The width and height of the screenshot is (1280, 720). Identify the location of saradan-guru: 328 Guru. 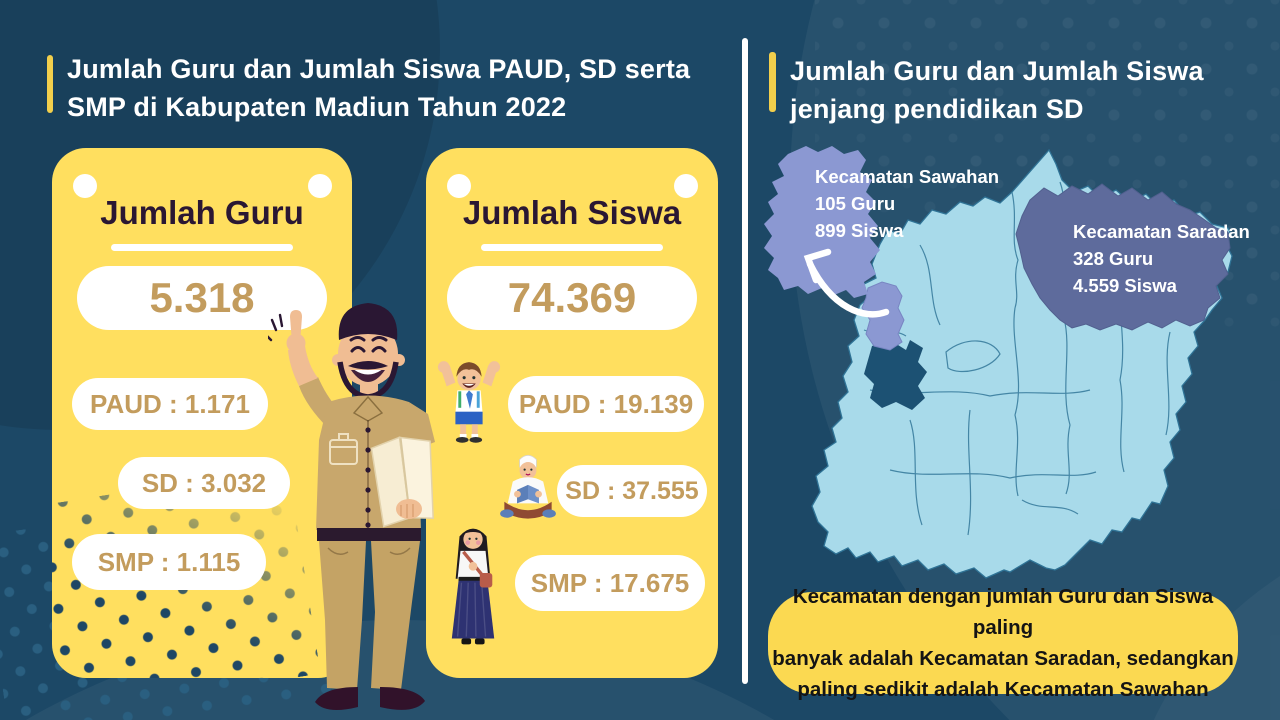
(1113, 258).